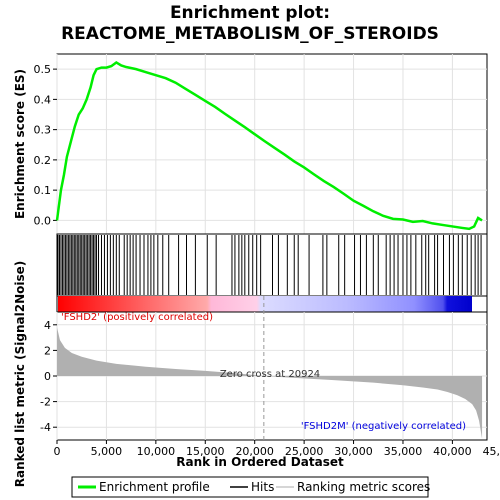 This screenshot has width=500, height=500. I want to click on rank-color-bar, so click(265, 304).